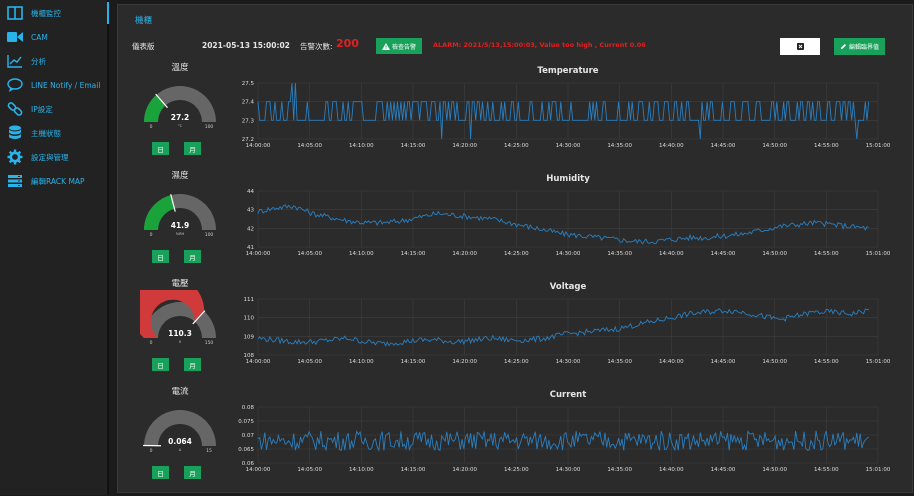 The image size is (914, 496). What do you see at coordinates (53, 181) in the screenshot?
I see `nav-item-edit-rack-map: 編輯RACK MAP` at bounding box center [53, 181].